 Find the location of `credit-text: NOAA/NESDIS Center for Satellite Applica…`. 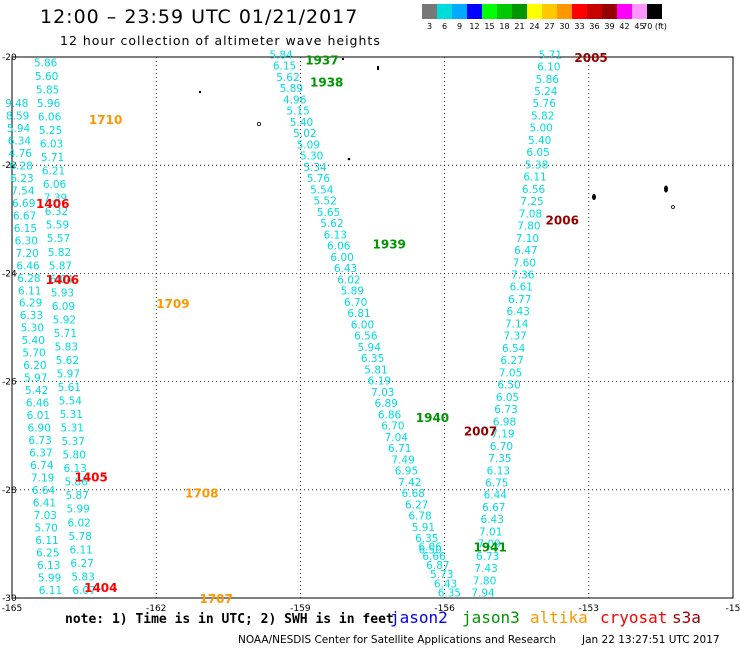

credit-text: NOAA/NESDIS Center for Satellite Applica… is located at coordinates (397, 640).